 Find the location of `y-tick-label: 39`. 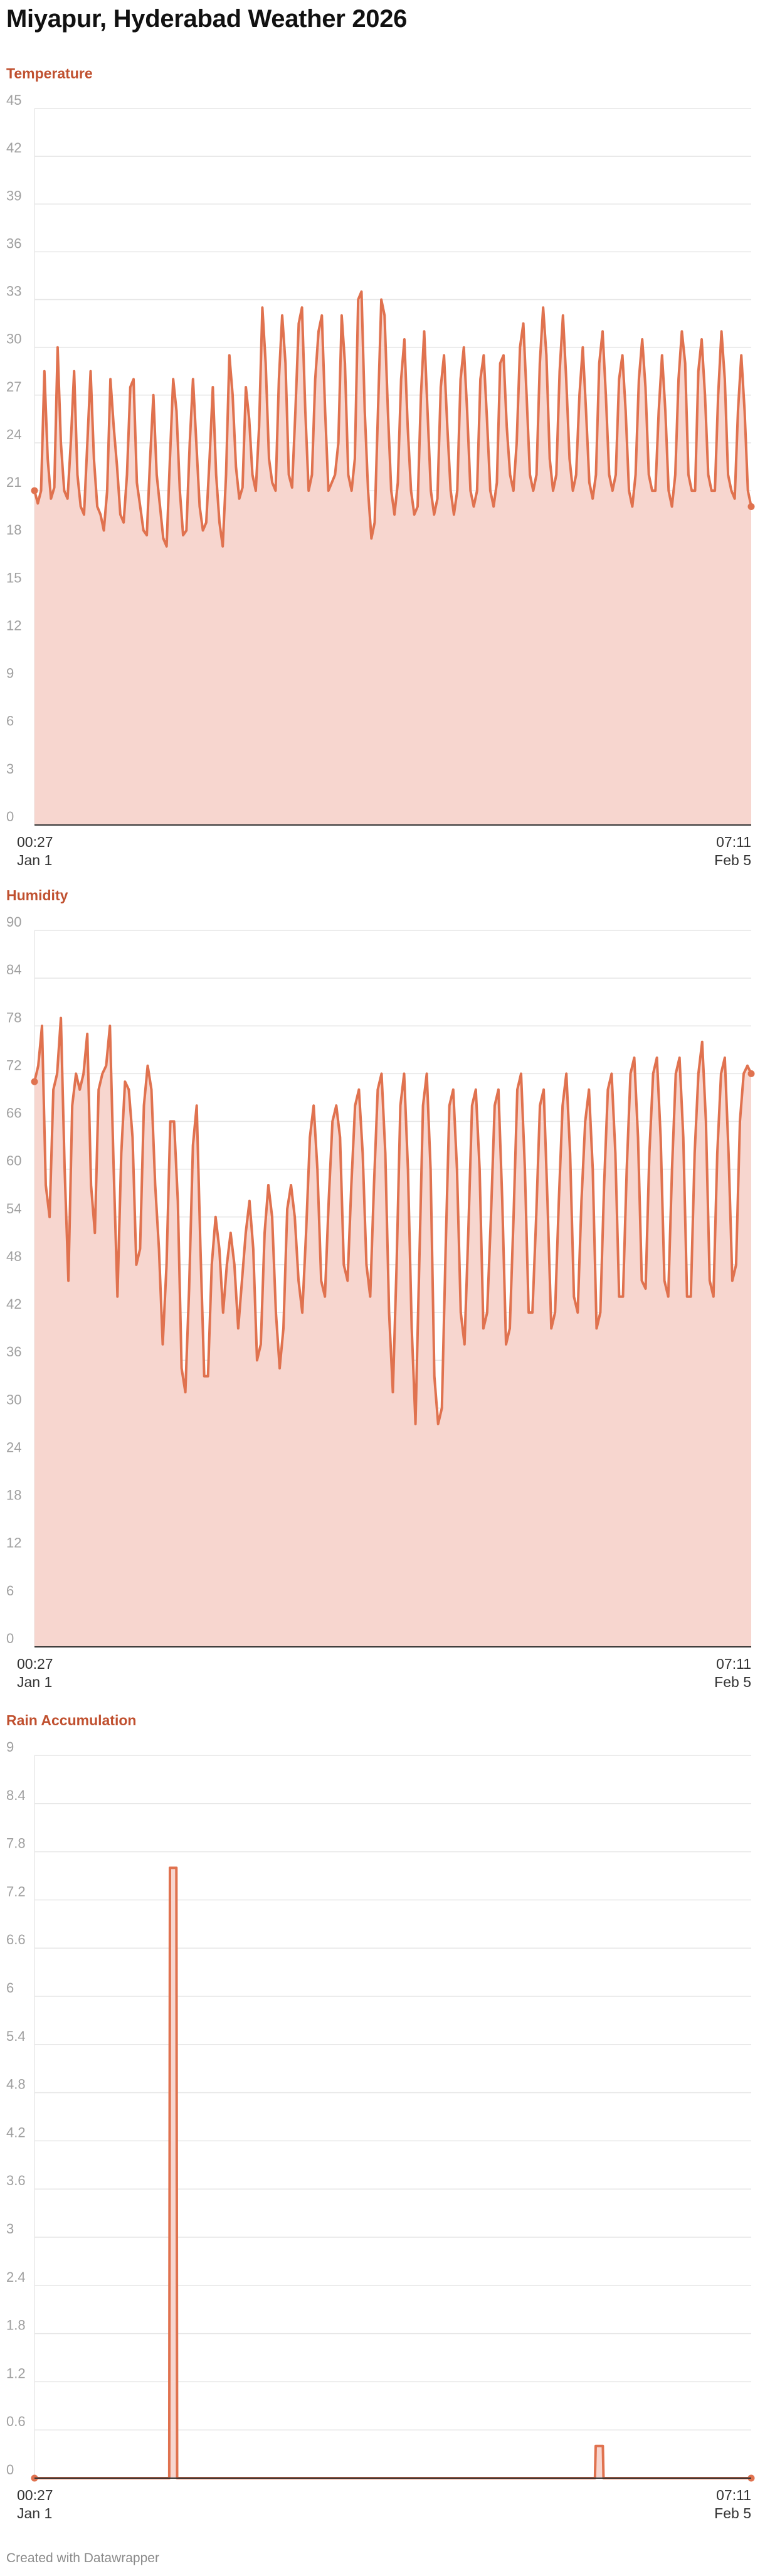

y-tick-label: 39 is located at coordinates (13, 196).